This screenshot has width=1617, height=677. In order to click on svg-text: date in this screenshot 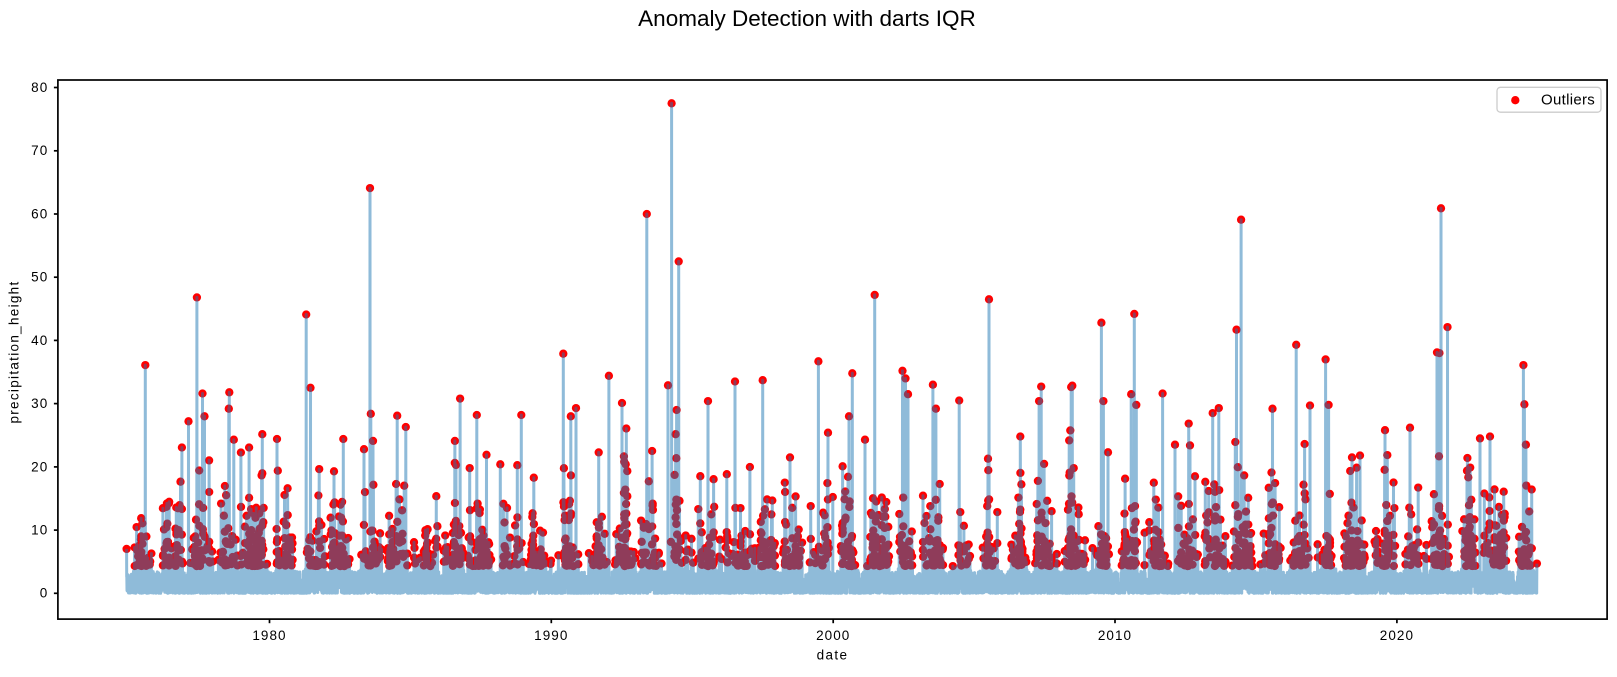, I will do `click(833, 655)`.